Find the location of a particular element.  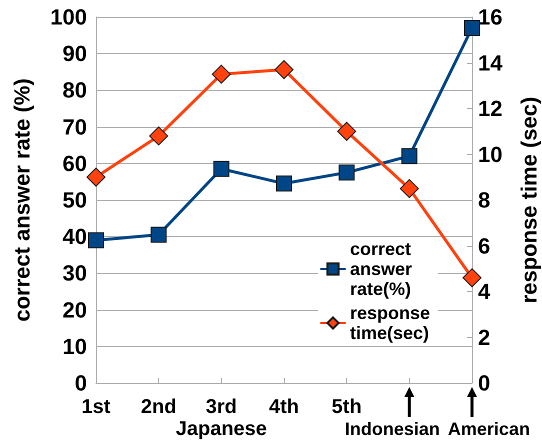

x-tick-label: American is located at coordinates (489, 429).